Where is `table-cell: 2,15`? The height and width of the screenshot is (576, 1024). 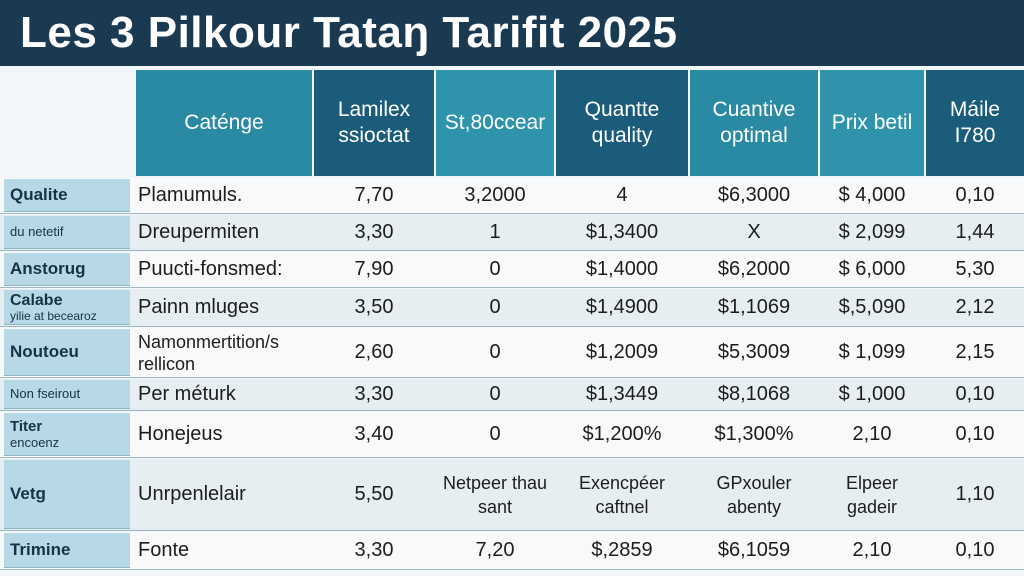
table-cell: 2,15 is located at coordinates (975, 352).